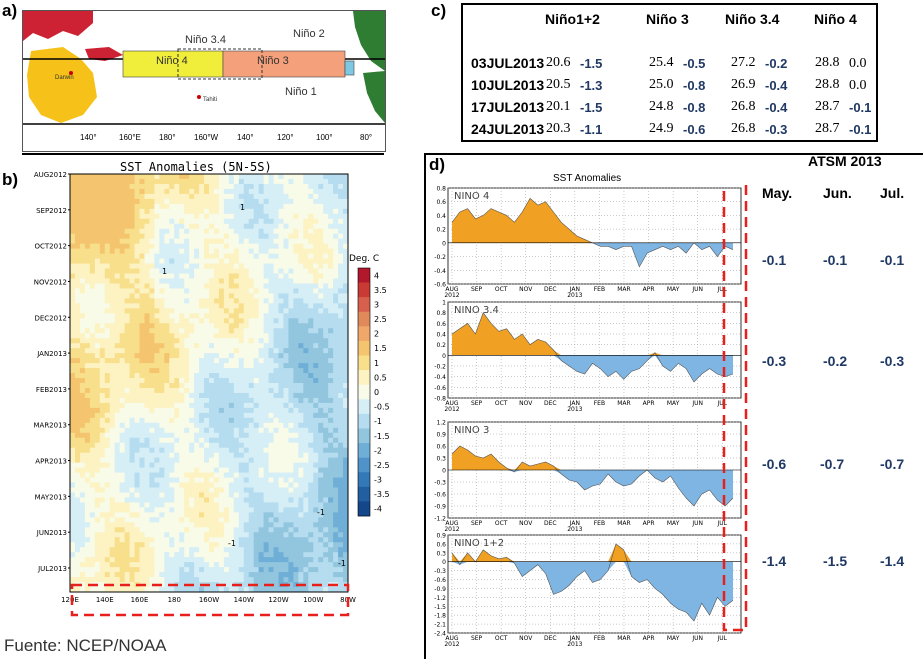 The height and width of the screenshot is (659, 923). What do you see at coordinates (209, 600) in the screenshot?
I see `hov-x-tick-label: 160W` at bounding box center [209, 600].